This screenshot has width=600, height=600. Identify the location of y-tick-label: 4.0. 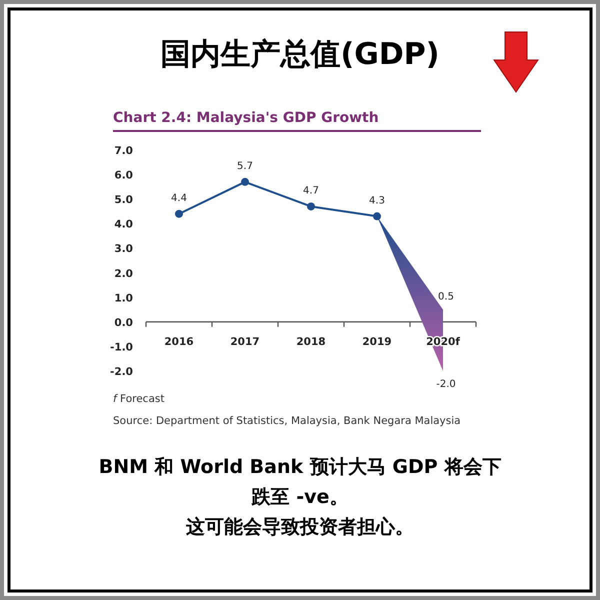
(123, 224).